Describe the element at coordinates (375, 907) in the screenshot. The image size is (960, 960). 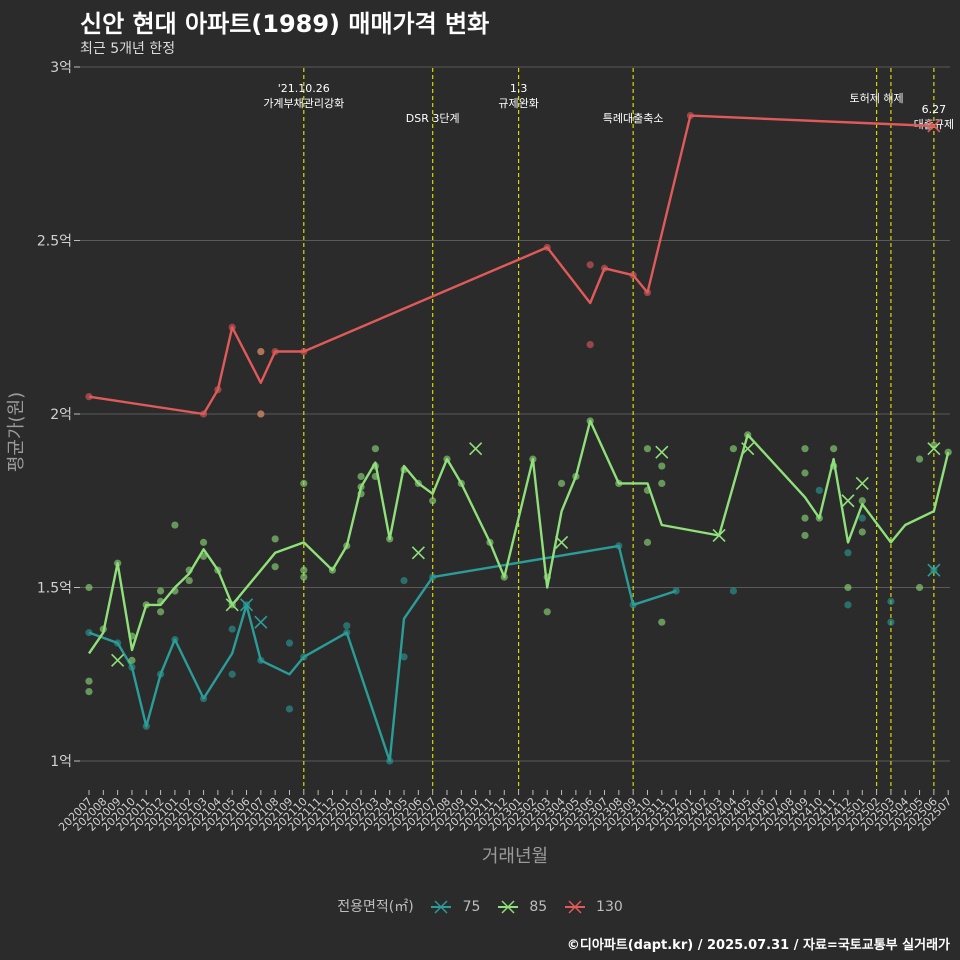
I see `legend-title: 전용면적(㎡)` at that location.